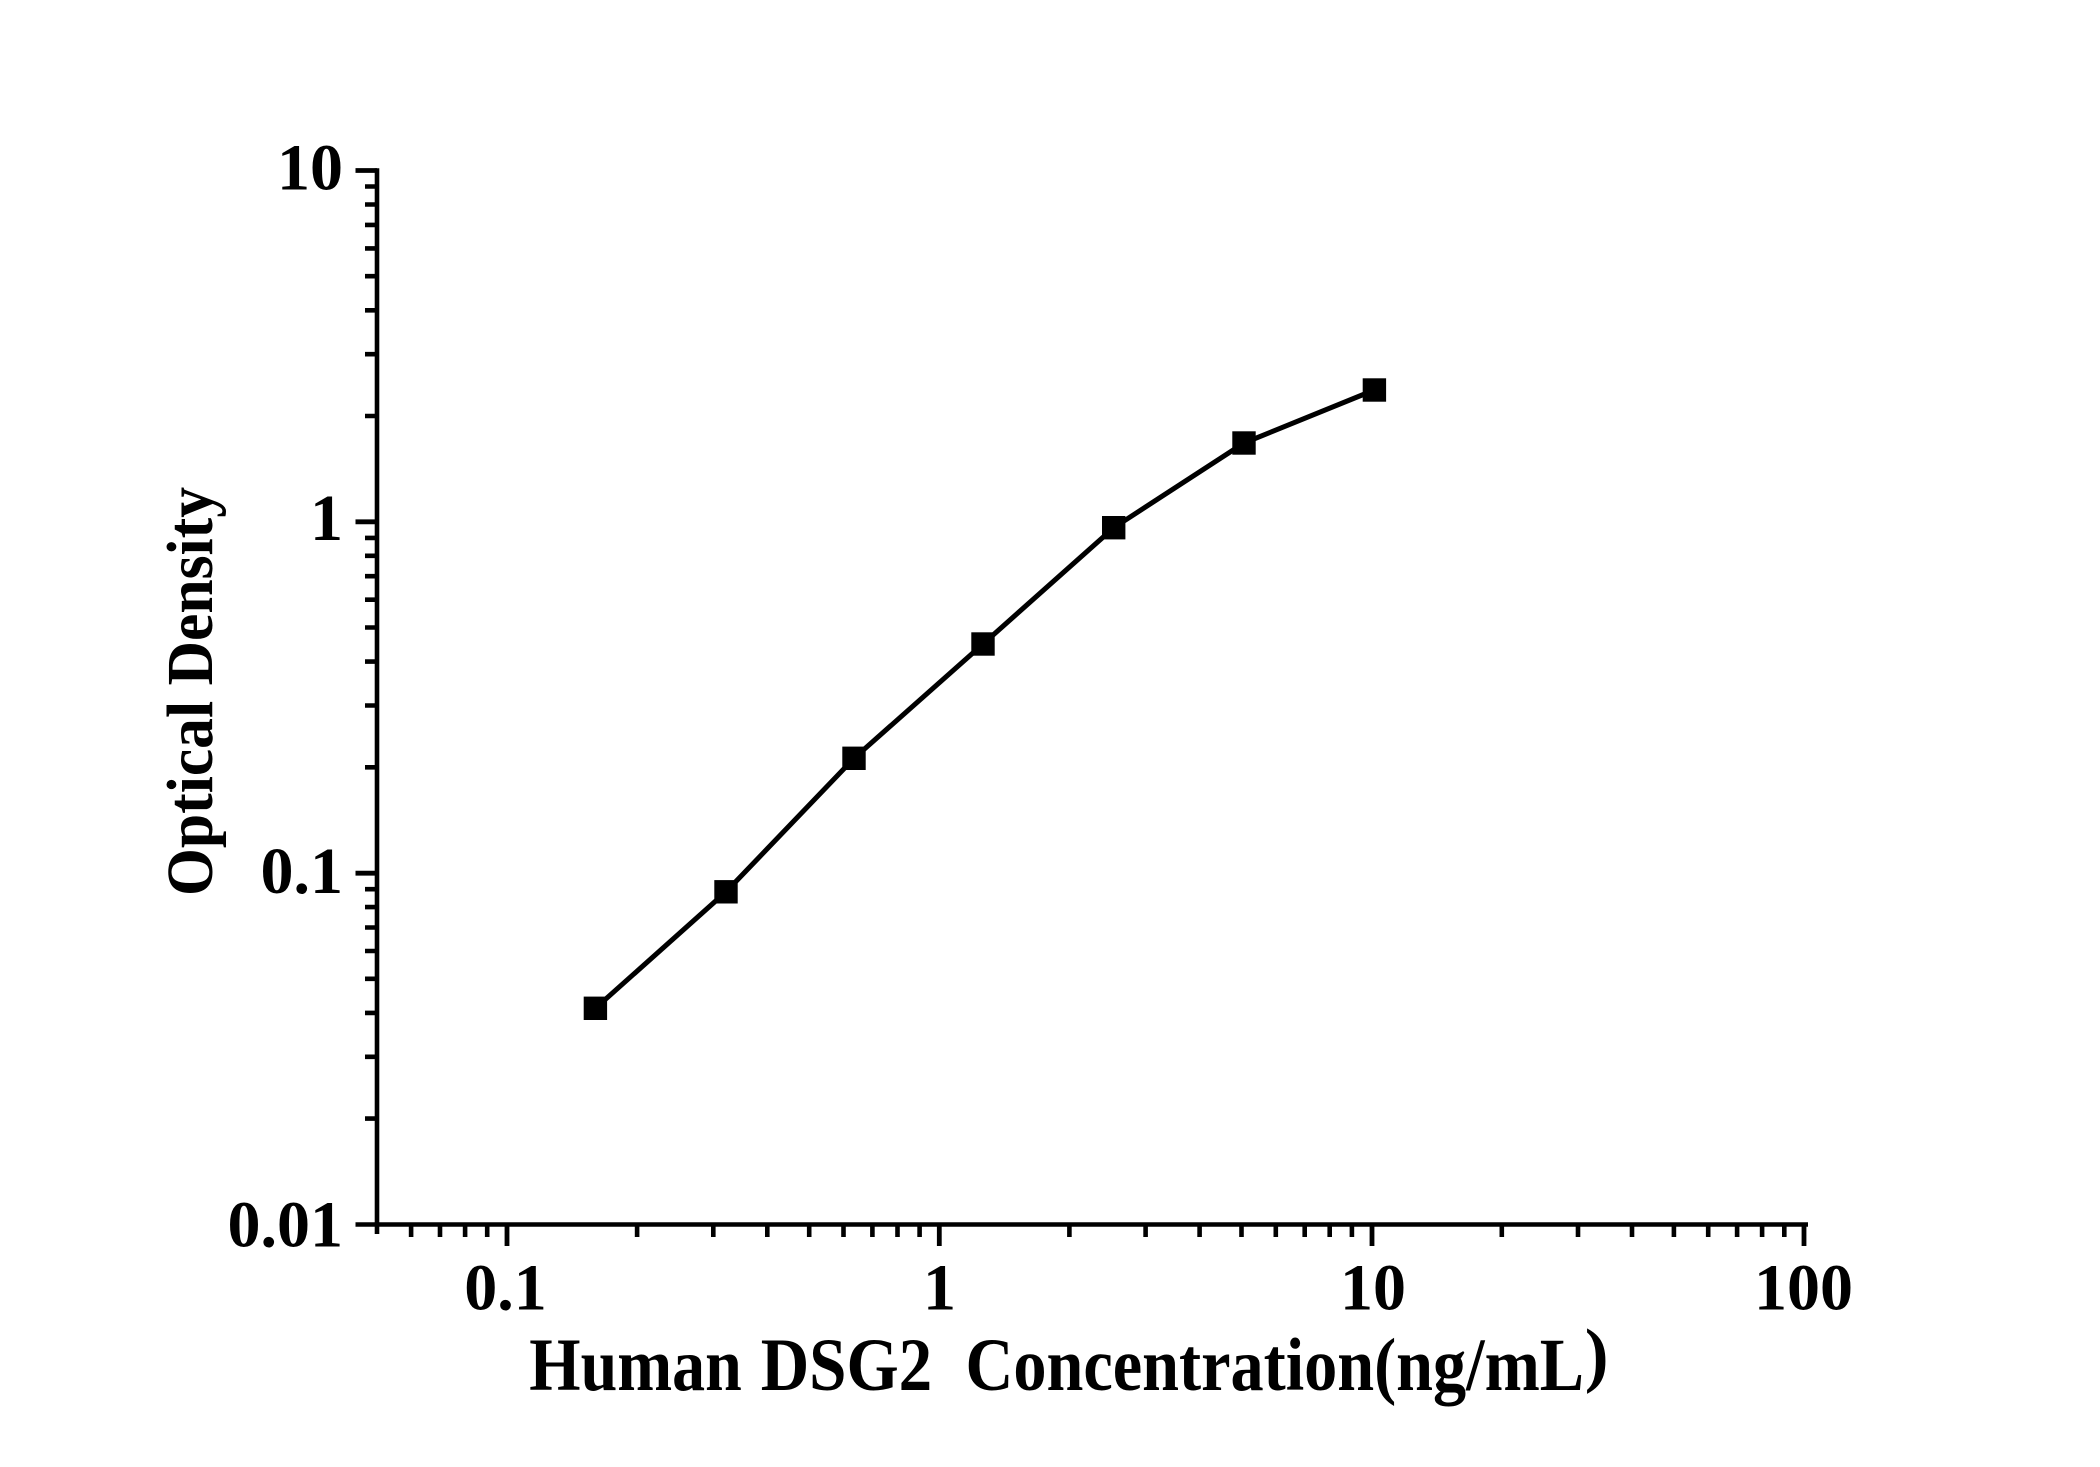  Describe the element at coordinates (286, 1225) in the screenshot. I see `svg-text: 0.01` at that location.